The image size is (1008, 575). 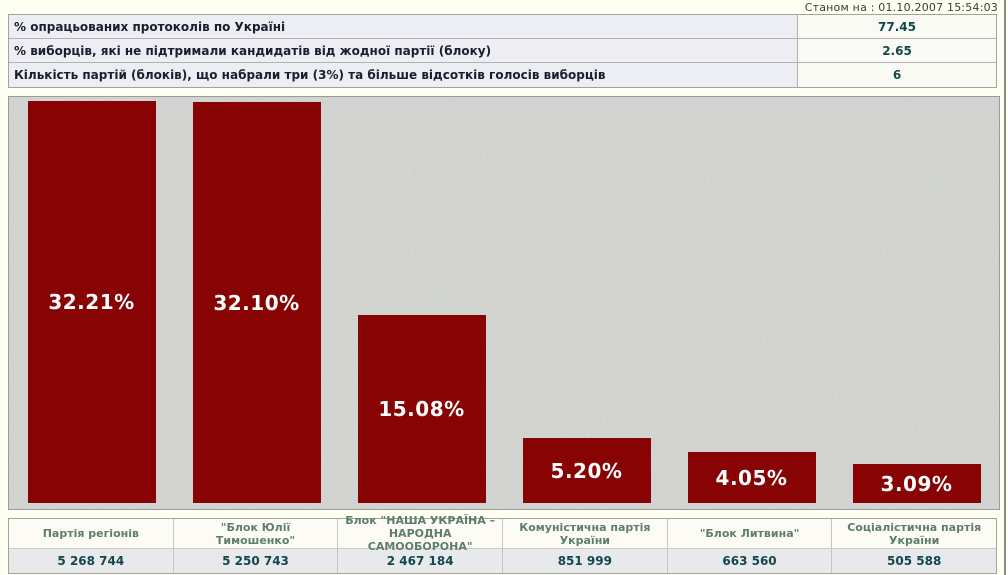 I want to click on bar-5: 4.05%, so click(x=751, y=477).